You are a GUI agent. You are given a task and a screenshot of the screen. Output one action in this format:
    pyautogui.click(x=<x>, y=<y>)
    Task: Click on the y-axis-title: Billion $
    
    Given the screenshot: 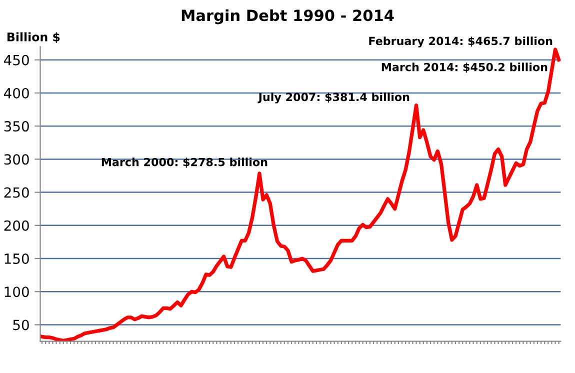 What is the action you would take?
    pyautogui.click(x=34, y=37)
    